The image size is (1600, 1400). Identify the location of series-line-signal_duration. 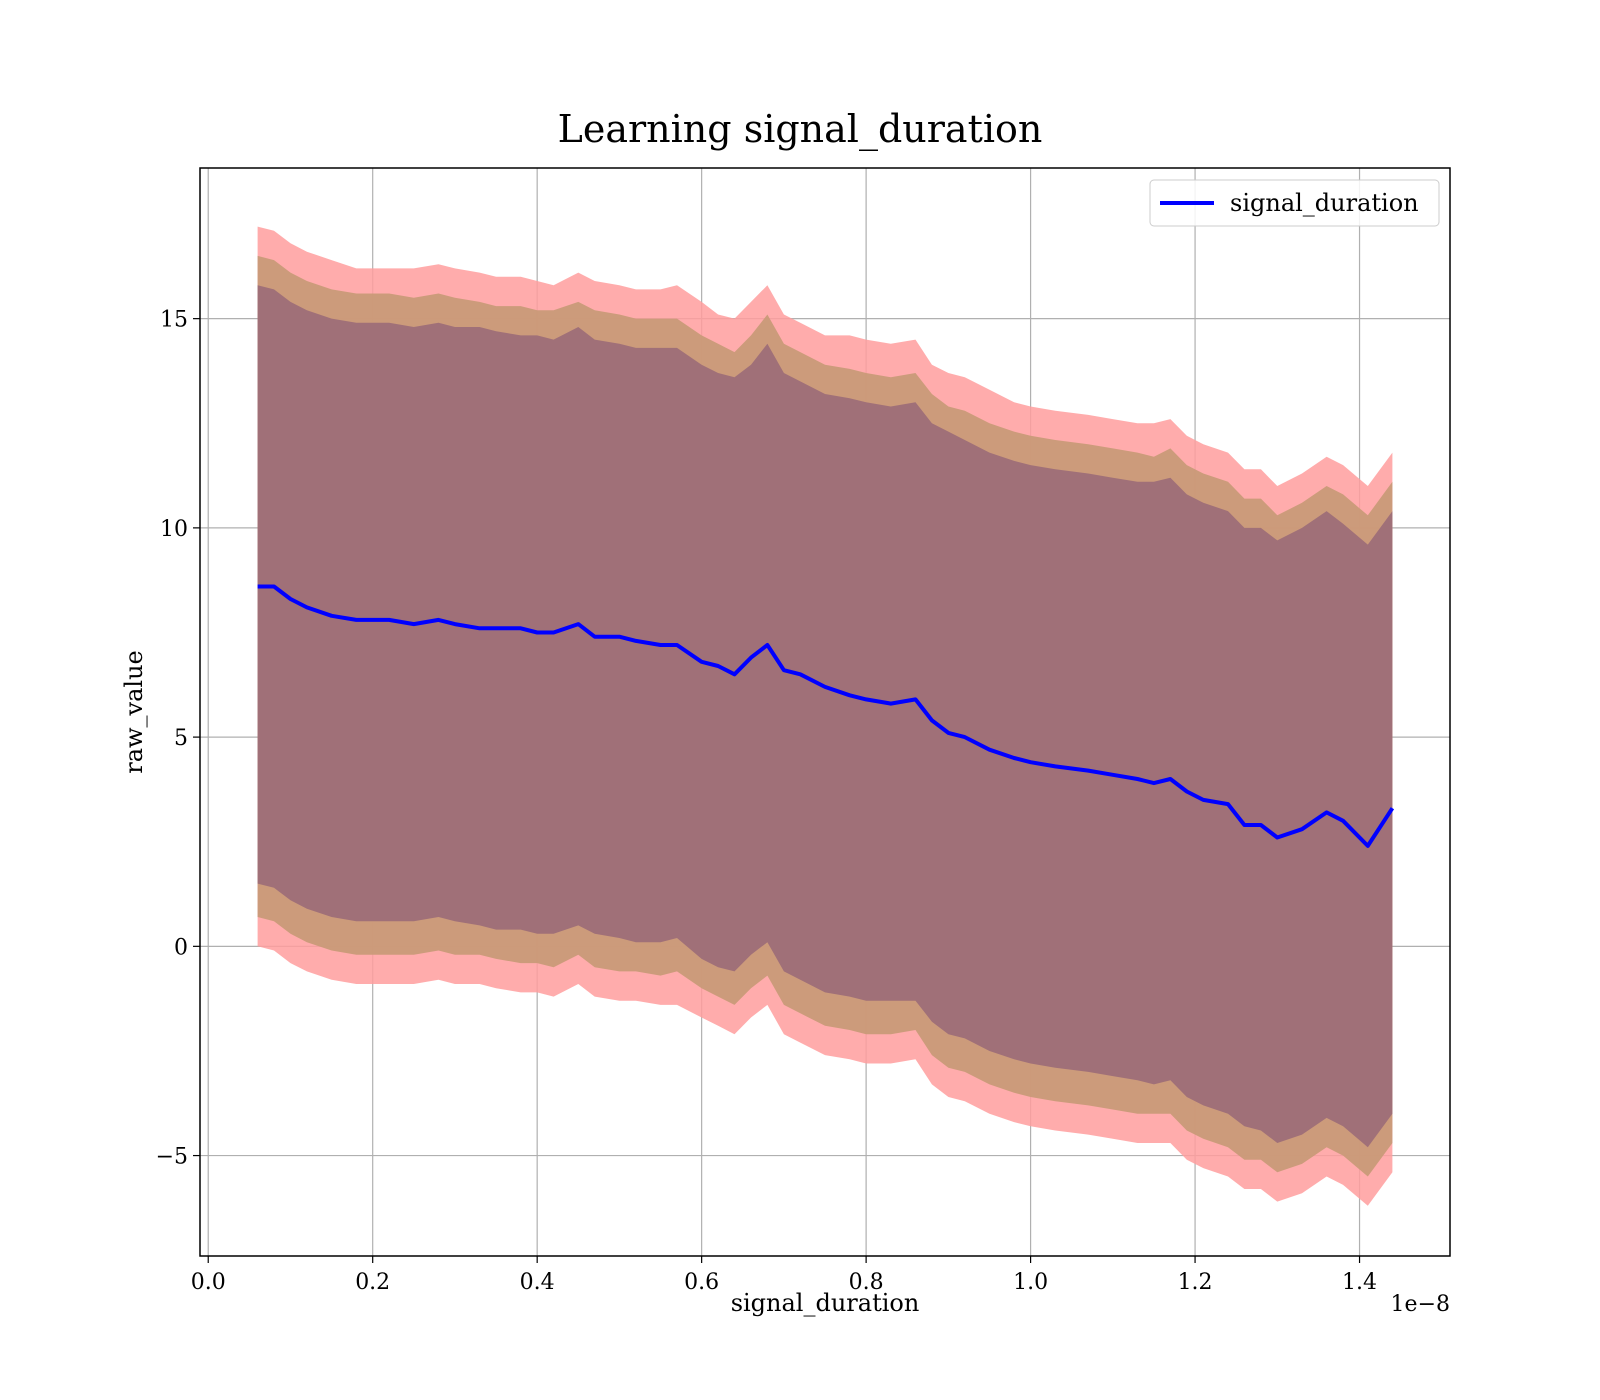
(826, 716).